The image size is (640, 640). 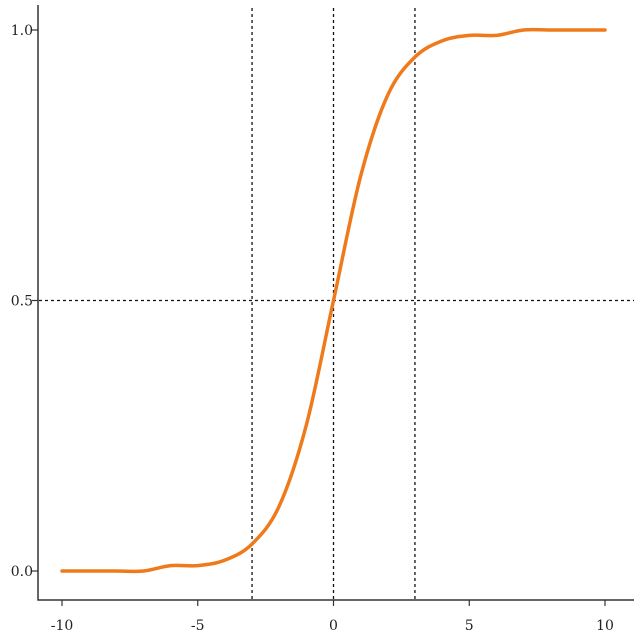 I want to click on y-tick-label: 0.0, so click(x=22, y=572).